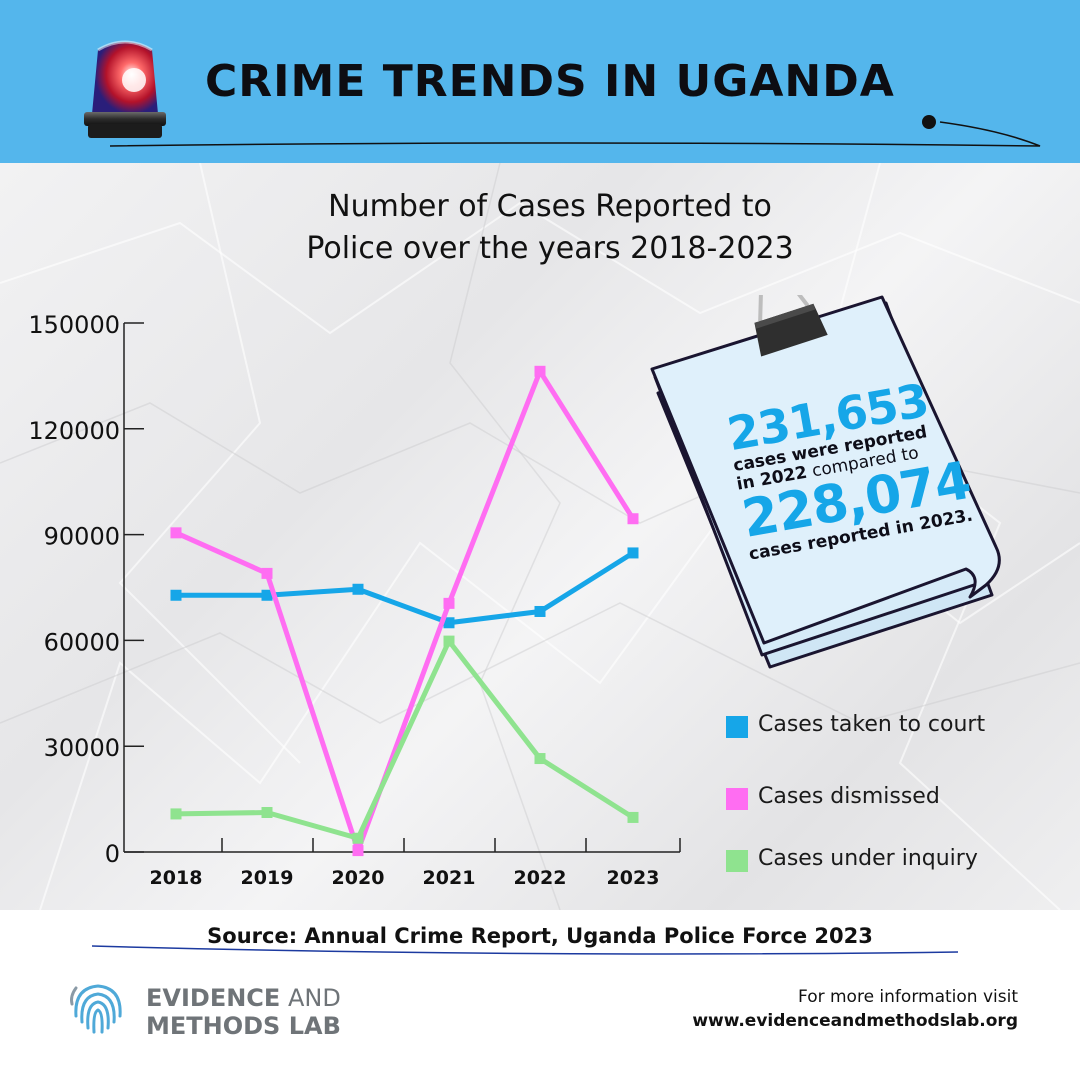 Image resolution: width=1080 pixels, height=1080 pixels. What do you see at coordinates (525, 950) in the screenshot?
I see `source-underline-decoration` at bounding box center [525, 950].